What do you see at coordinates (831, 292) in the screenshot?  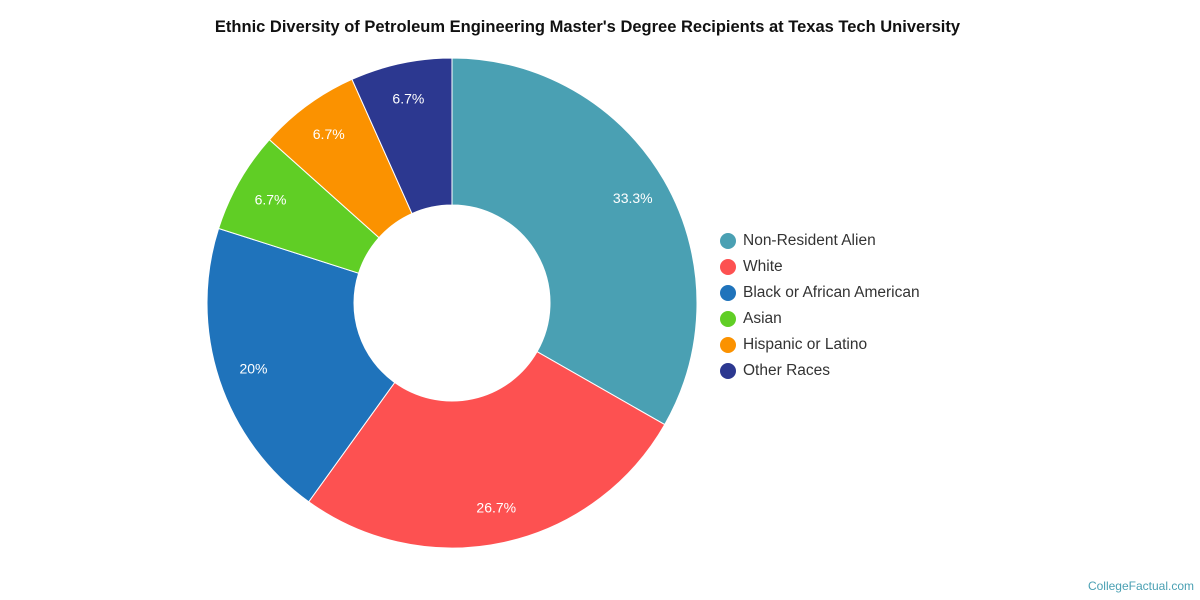 I see `legend-label: Black or African American` at bounding box center [831, 292].